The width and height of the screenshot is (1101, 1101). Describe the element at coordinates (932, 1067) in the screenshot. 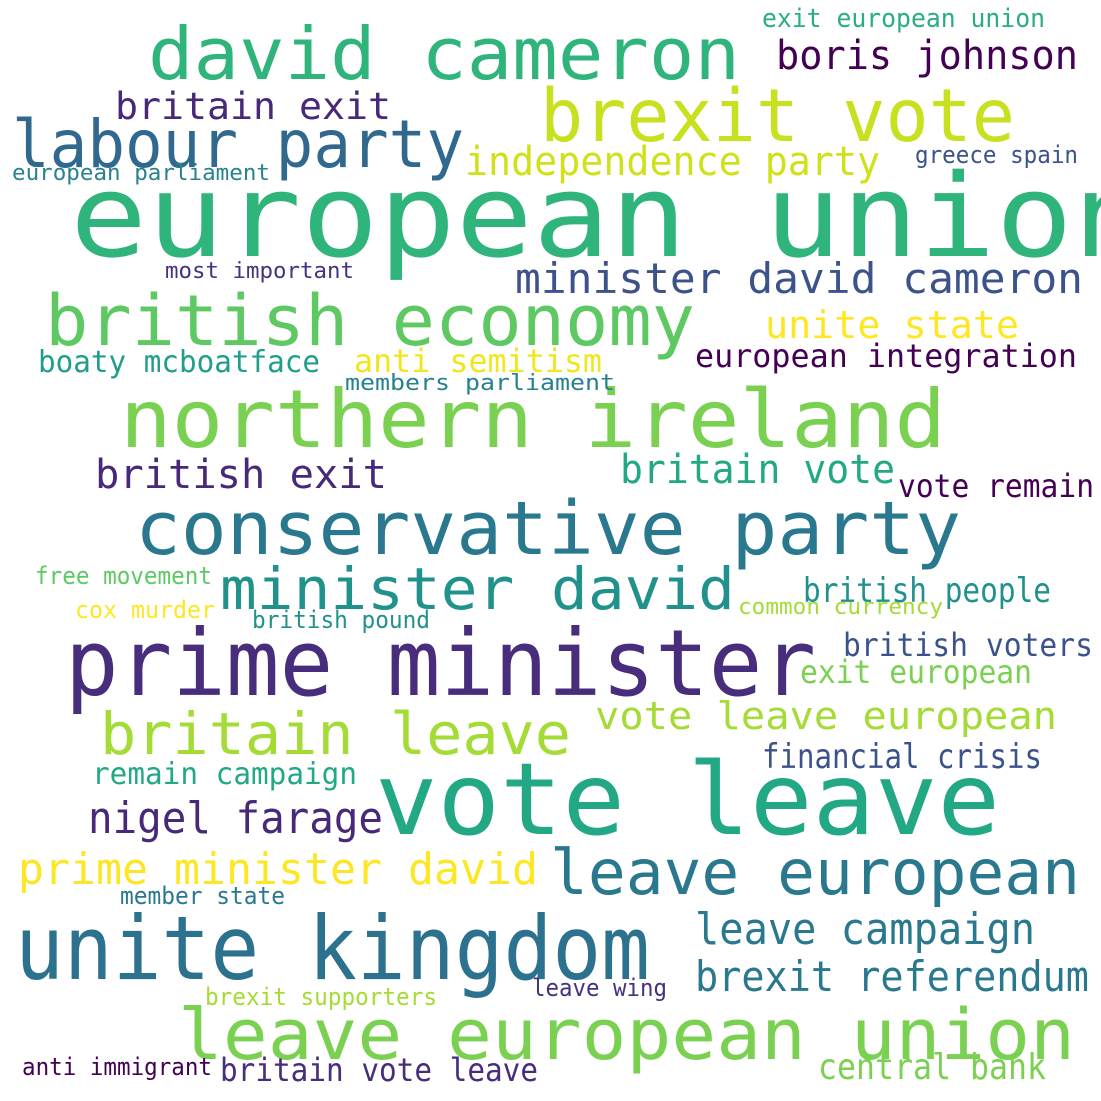

I see `word-central-bank: central bank` at that location.